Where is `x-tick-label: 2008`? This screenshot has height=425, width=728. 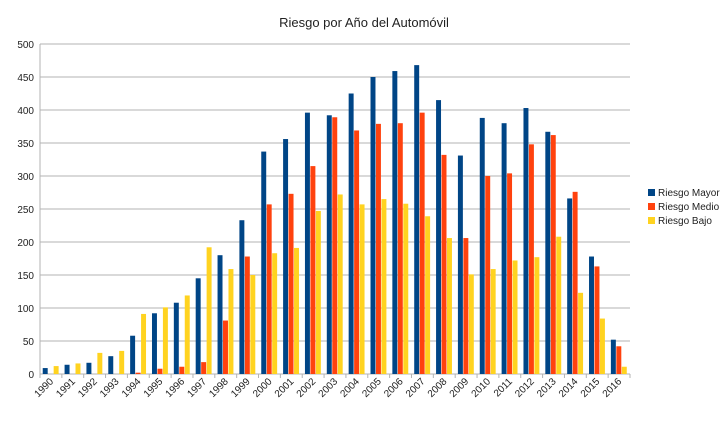
x-tick-label: 2008 is located at coordinates (438, 388).